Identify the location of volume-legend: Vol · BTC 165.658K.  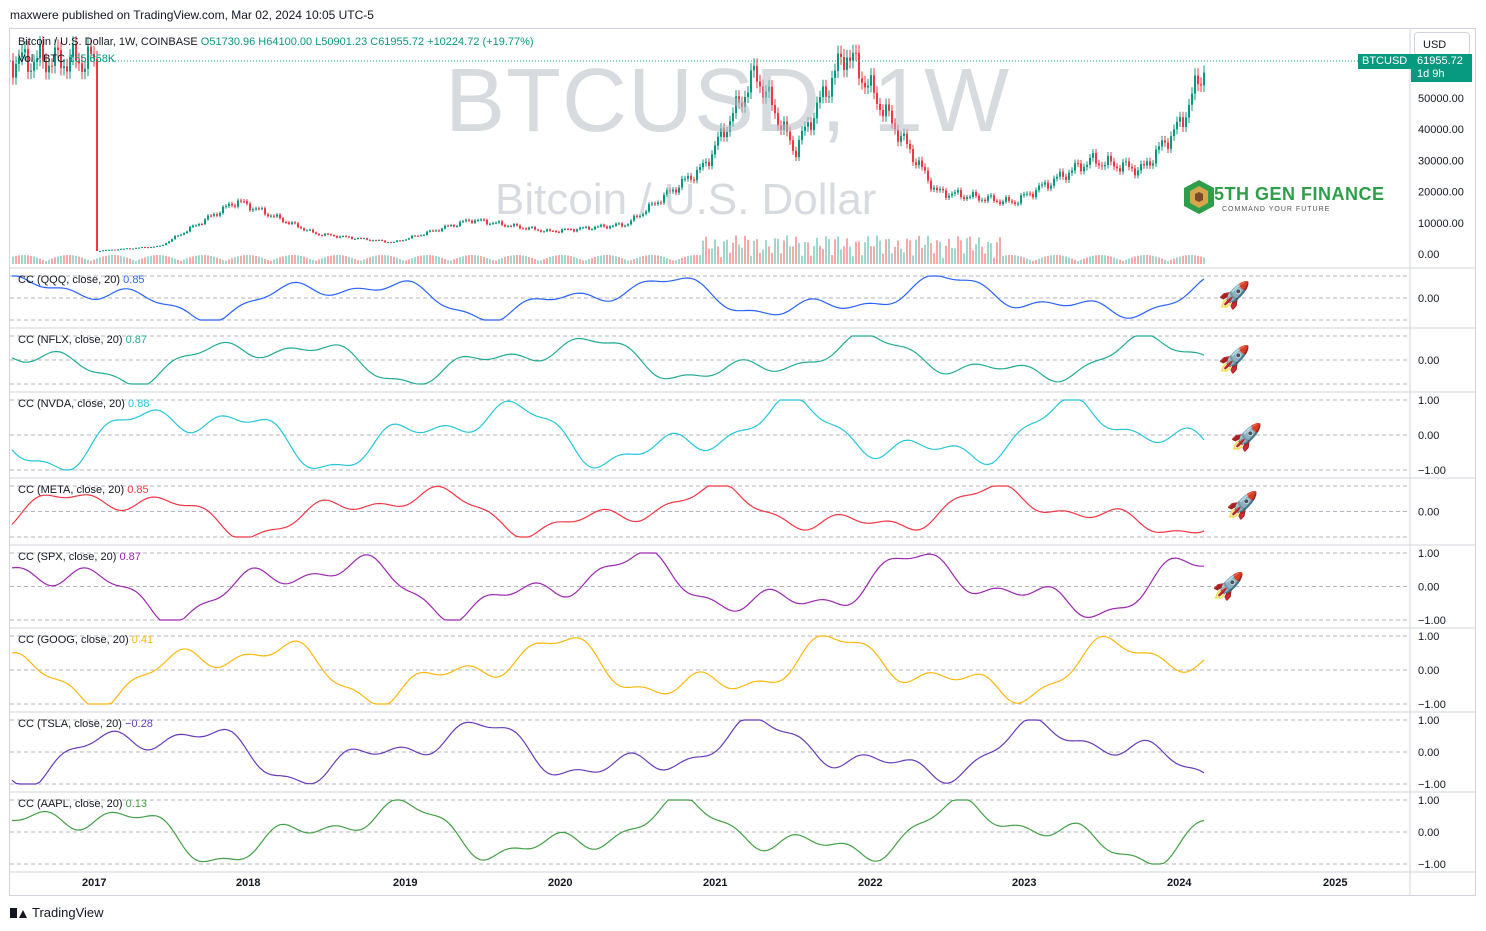
(66, 59).